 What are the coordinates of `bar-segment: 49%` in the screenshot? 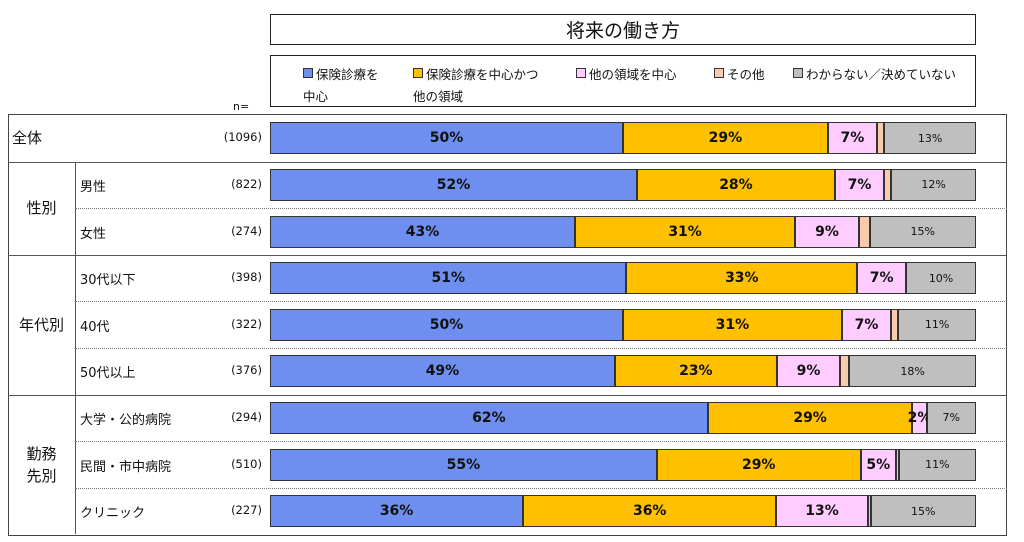 It's located at (442, 371).